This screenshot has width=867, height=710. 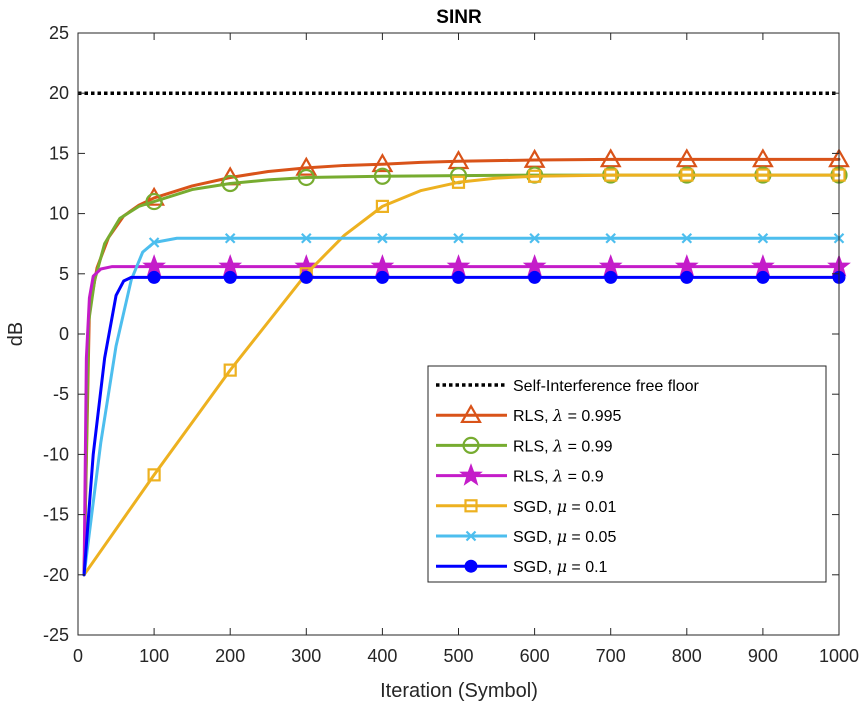 I want to click on chart-title: SINR, so click(x=459, y=17).